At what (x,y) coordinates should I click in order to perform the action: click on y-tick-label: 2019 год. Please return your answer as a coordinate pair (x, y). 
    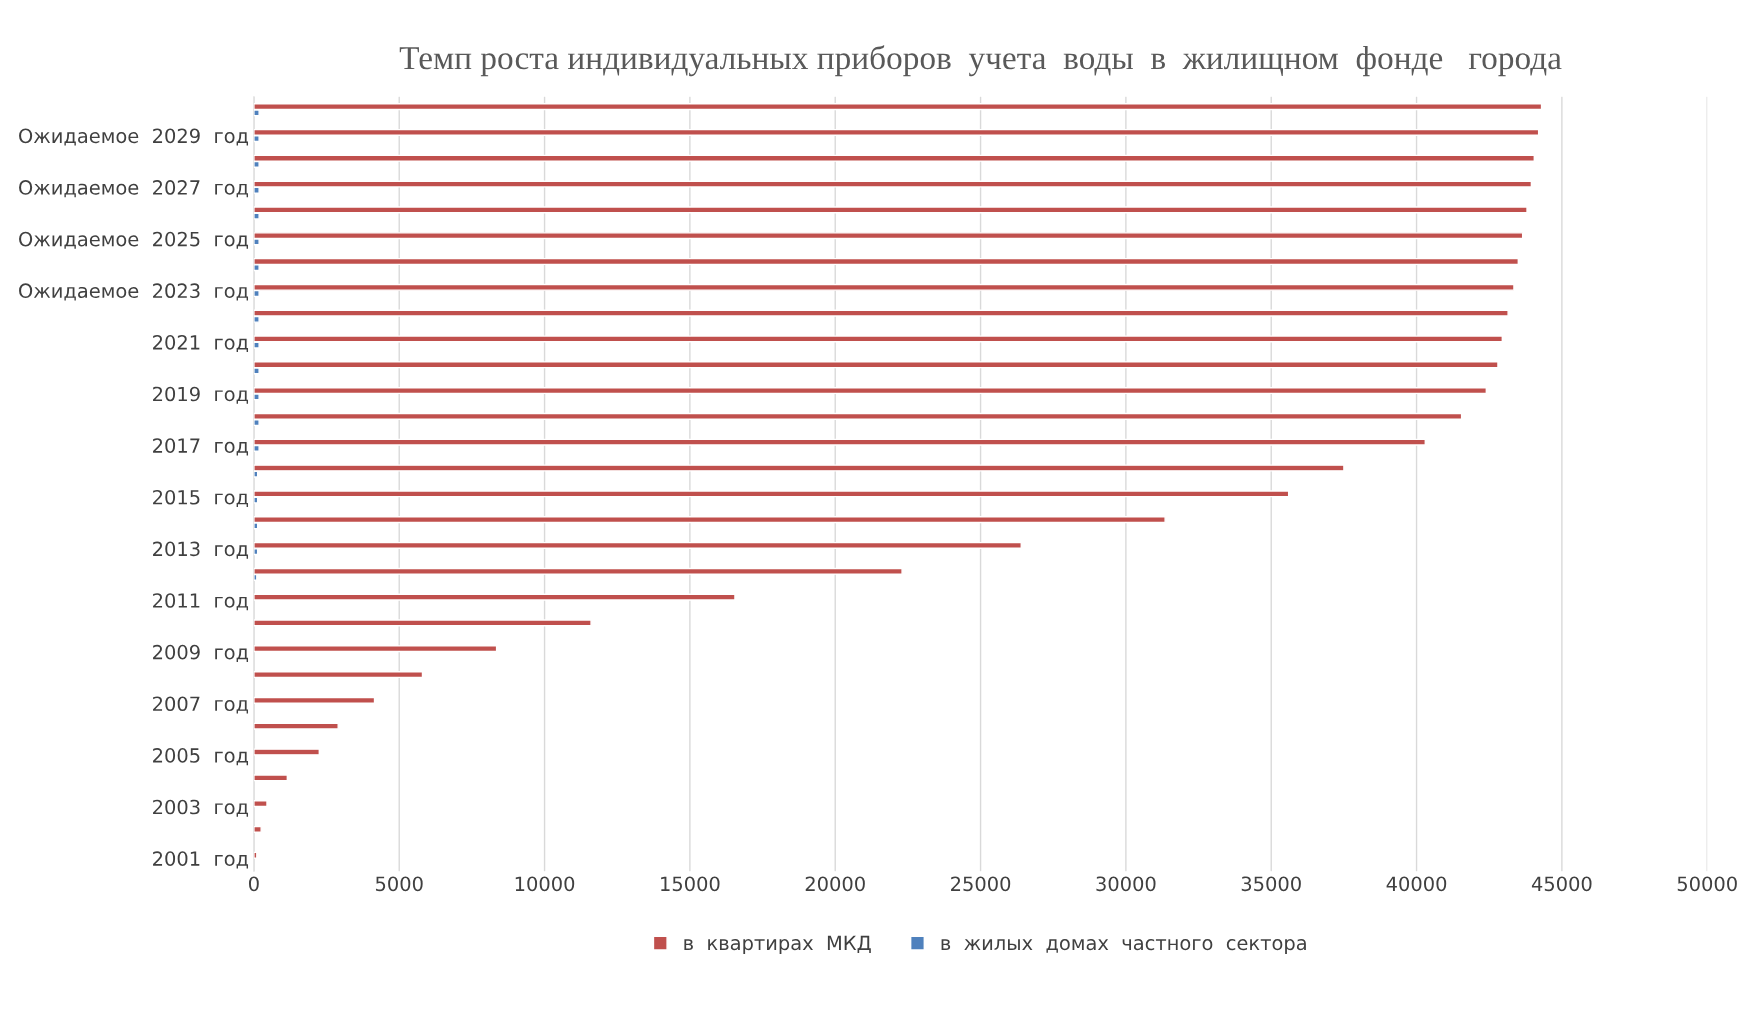
    Looking at the image, I should click on (201, 395).